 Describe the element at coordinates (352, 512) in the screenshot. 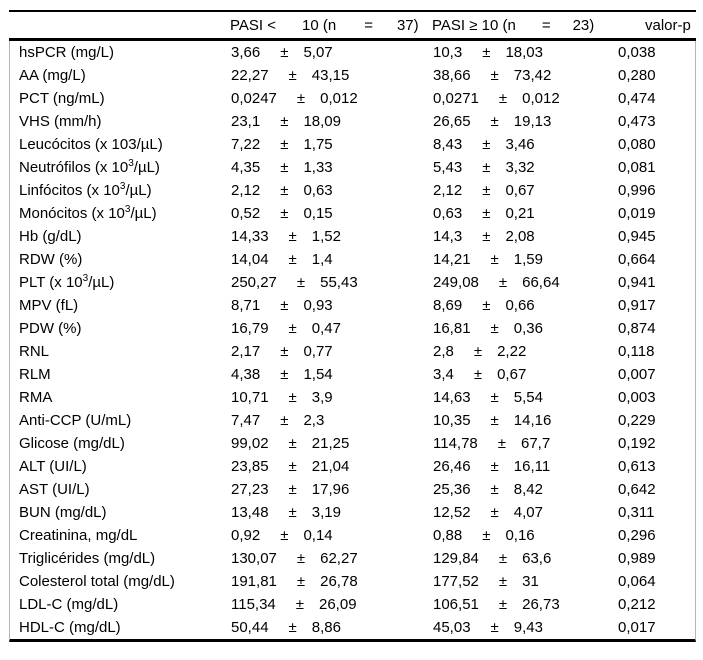

I see `table-row: BUN (mg/dL) 13,48 ±3,19 12,52 ±4,07 0,311` at that location.